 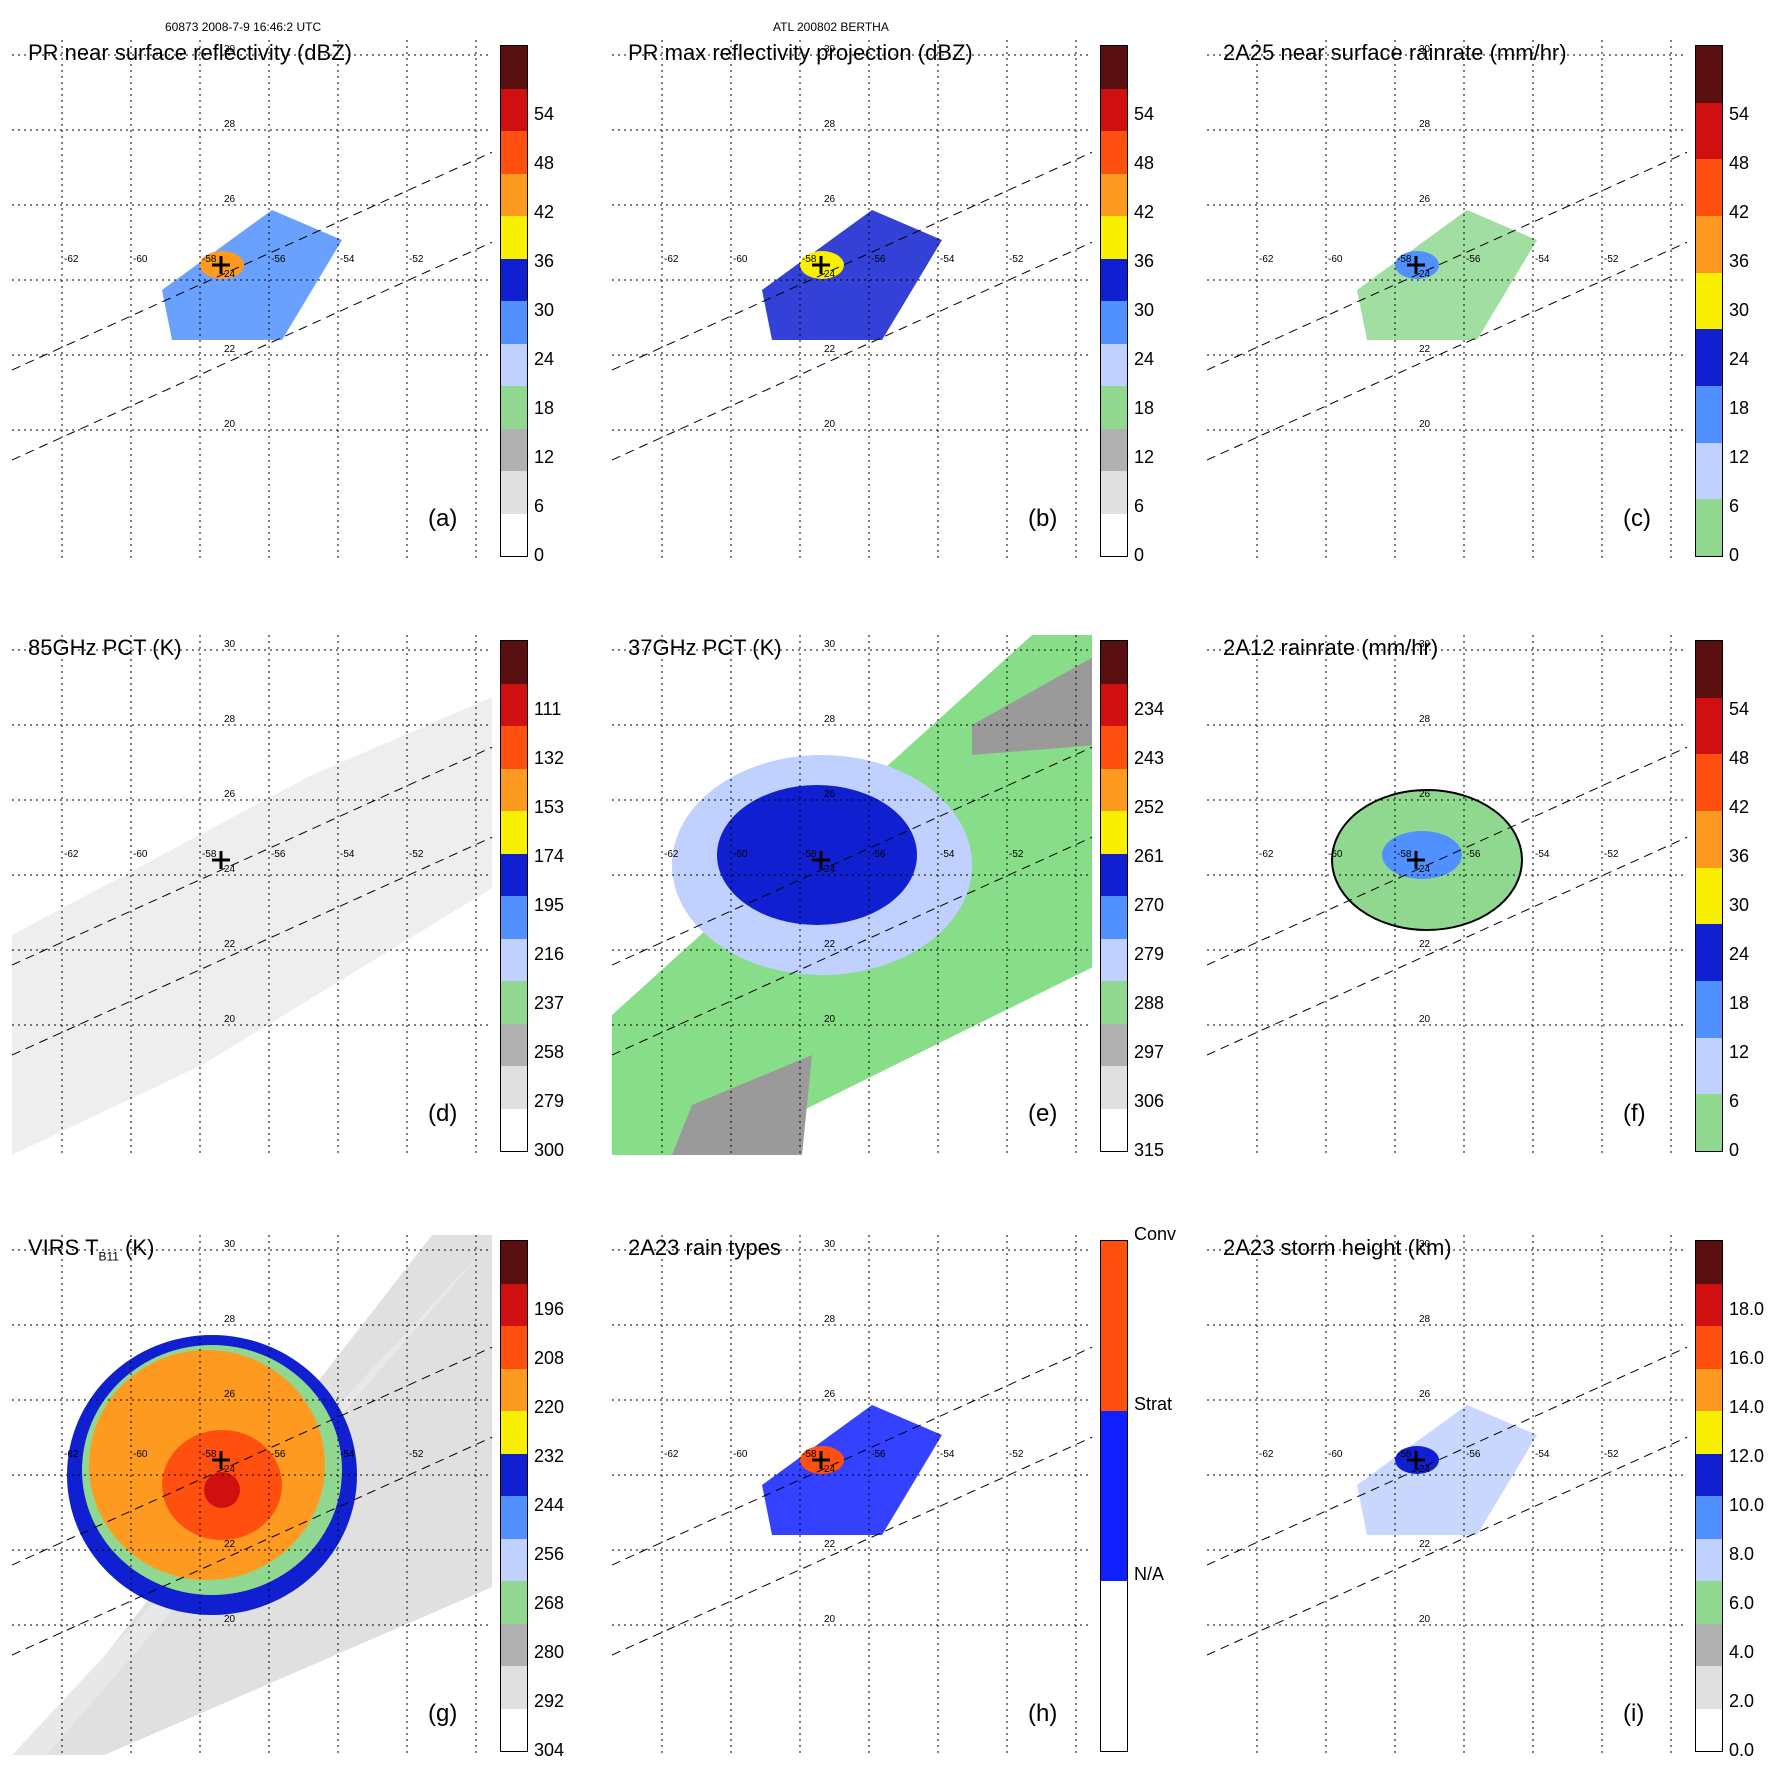 What do you see at coordinates (544, 407) in the screenshot?
I see `colorbar-tick: 18` at bounding box center [544, 407].